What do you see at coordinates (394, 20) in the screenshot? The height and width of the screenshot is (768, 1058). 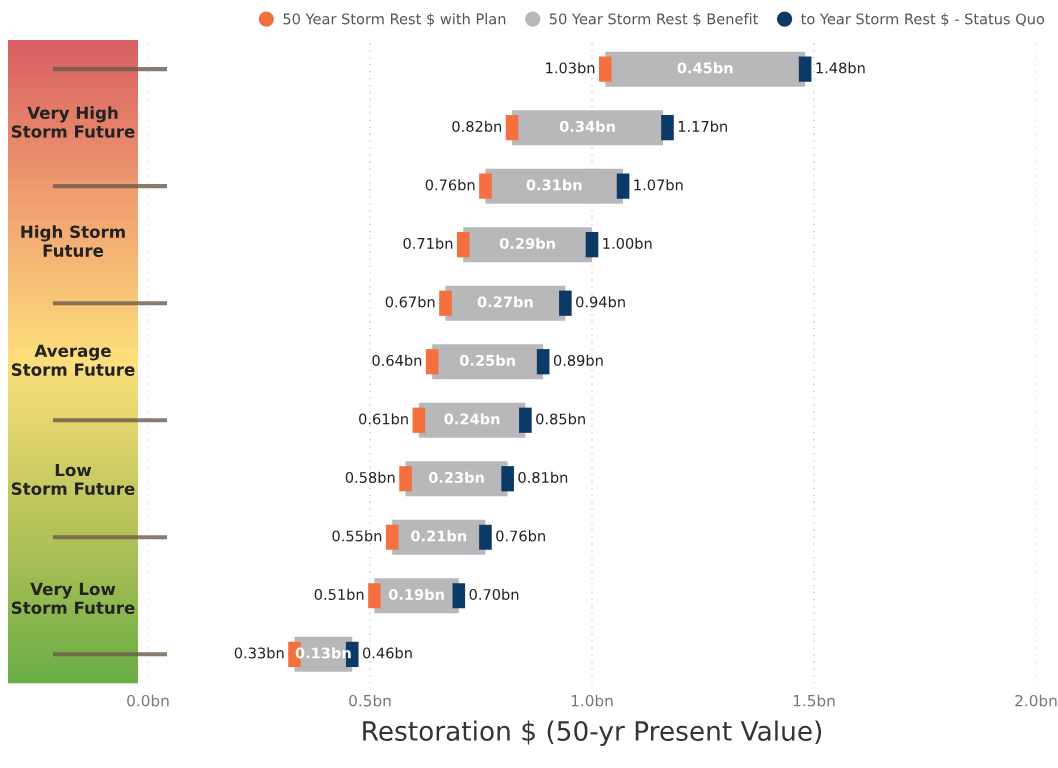 I see `legend-label: 50 Year Storm Rest $ with Plan` at bounding box center [394, 20].